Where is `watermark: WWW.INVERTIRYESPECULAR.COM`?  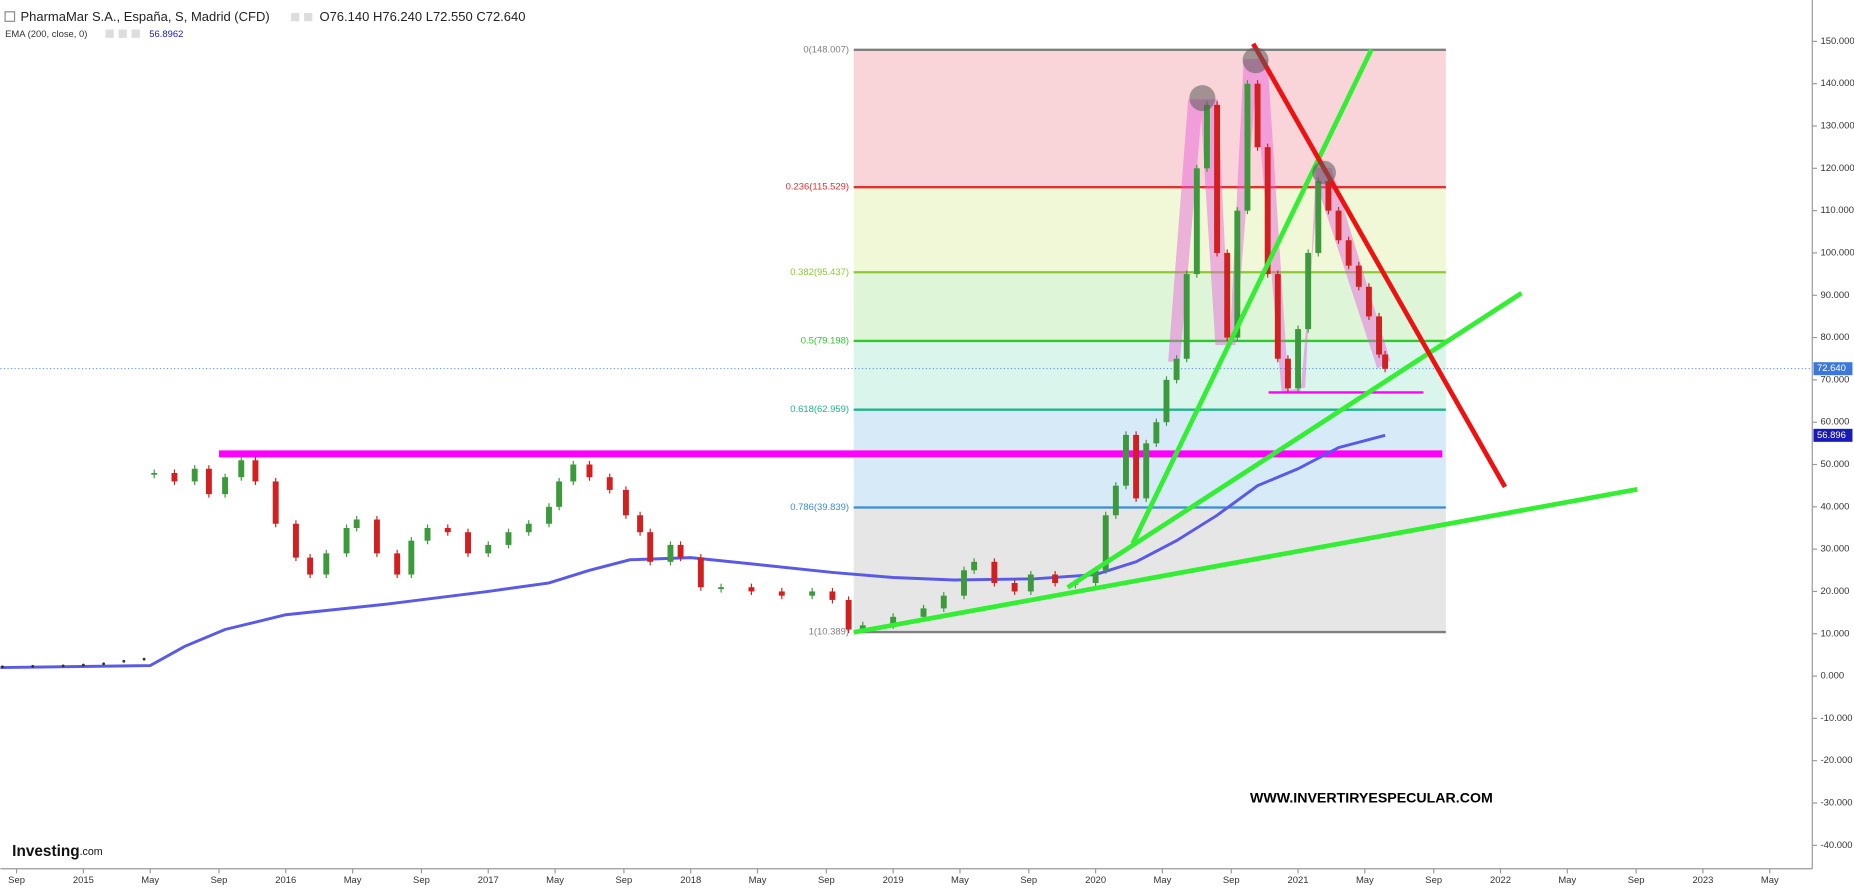 watermark: WWW.INVERTIRYESPECULAR.COM is located at coordinates (1371, 799).